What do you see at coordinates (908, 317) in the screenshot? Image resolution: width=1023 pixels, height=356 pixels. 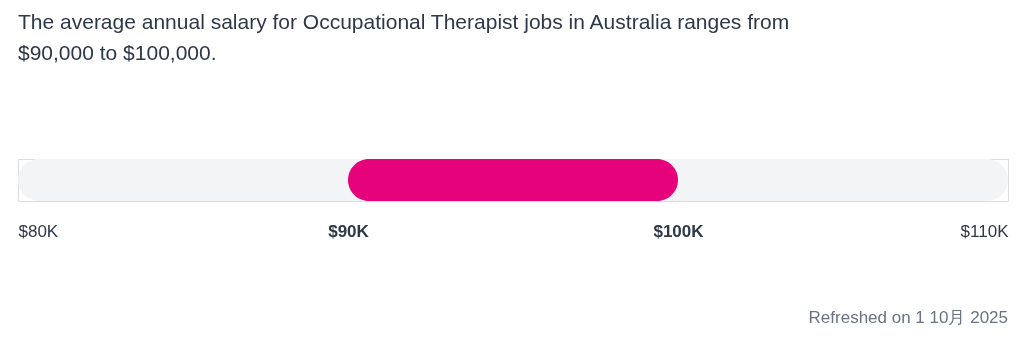 I see `text: Refreshed on 1 10月 2025` at bounding box center [908, 317].